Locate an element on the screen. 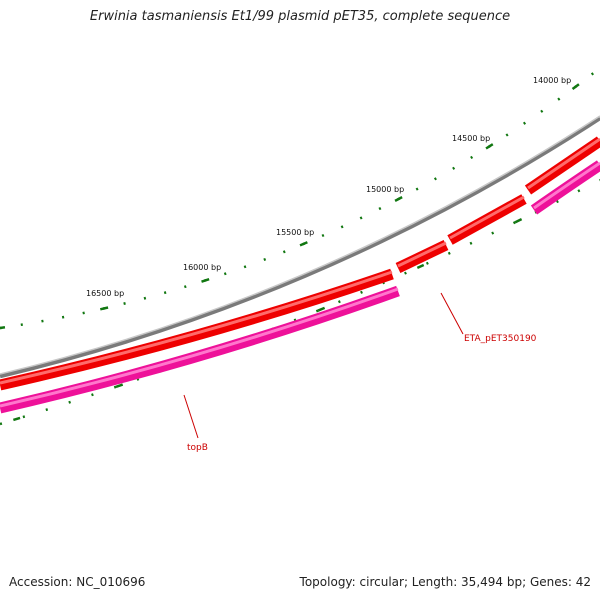 Image resolution: width=600 pixels, height=600 pixels. scale-label-16000: 16000 bp is located at coordinates (202, 267).